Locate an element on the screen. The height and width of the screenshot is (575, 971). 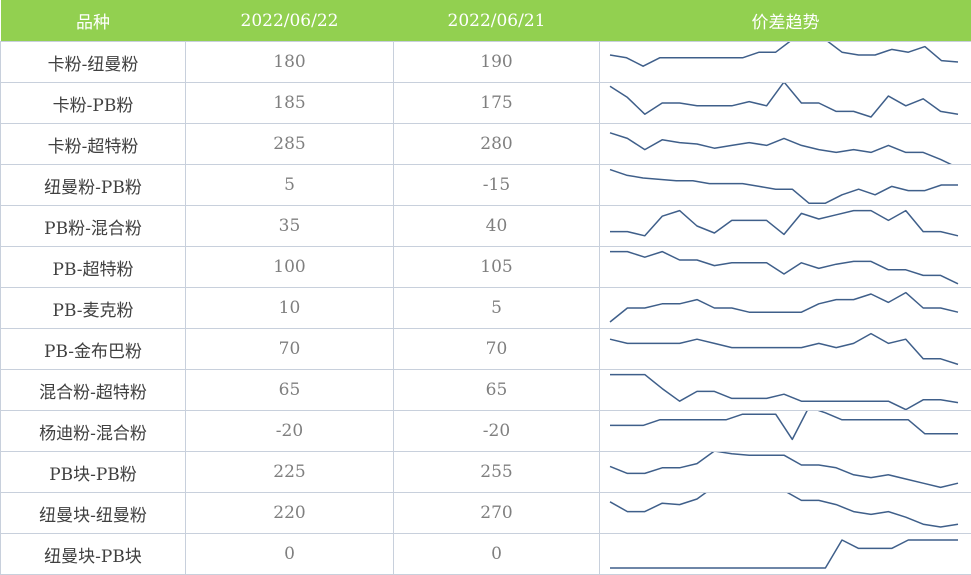
variety-cell: 纽曼块-纽曼粉 is located at coordinates (93, 513).